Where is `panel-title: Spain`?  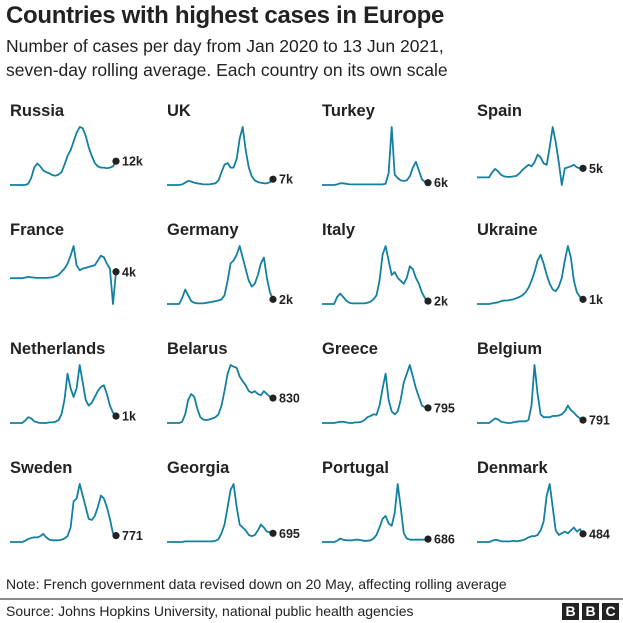 panel-title: Spain is located at coordinates (499, 111).